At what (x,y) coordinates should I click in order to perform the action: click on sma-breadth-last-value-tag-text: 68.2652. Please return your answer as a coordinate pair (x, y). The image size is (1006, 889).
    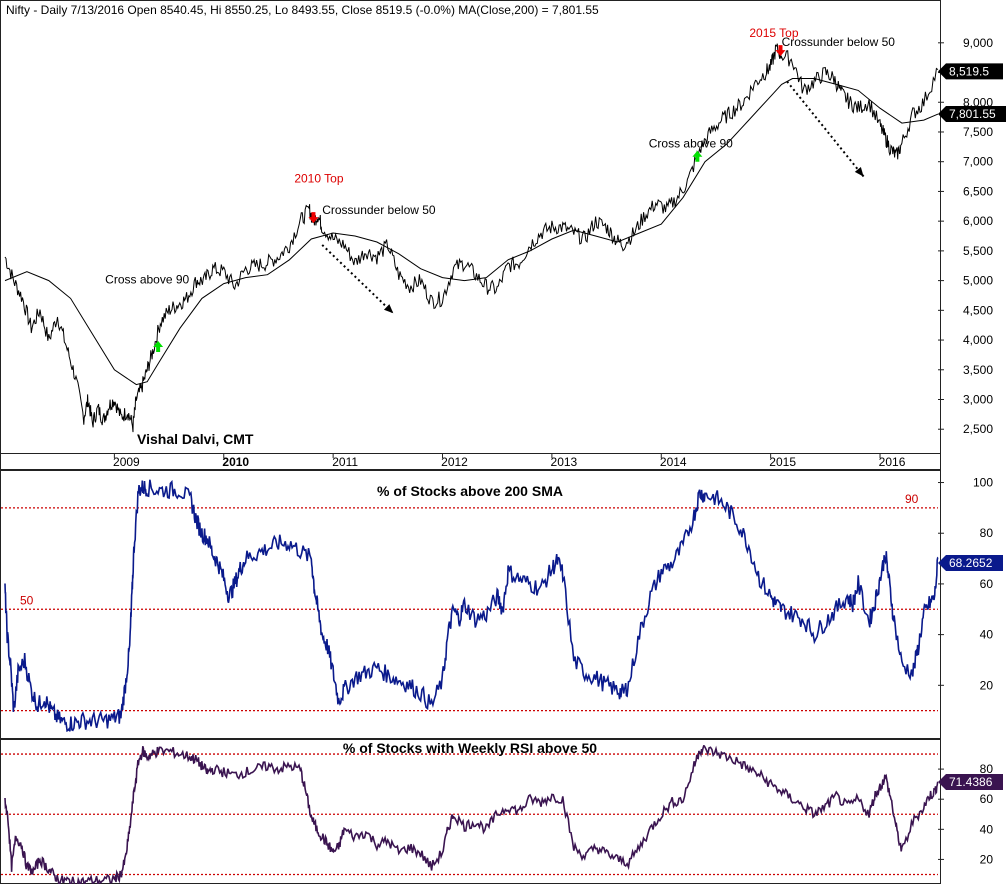
    Looking at the image, I should click on (971, 563).